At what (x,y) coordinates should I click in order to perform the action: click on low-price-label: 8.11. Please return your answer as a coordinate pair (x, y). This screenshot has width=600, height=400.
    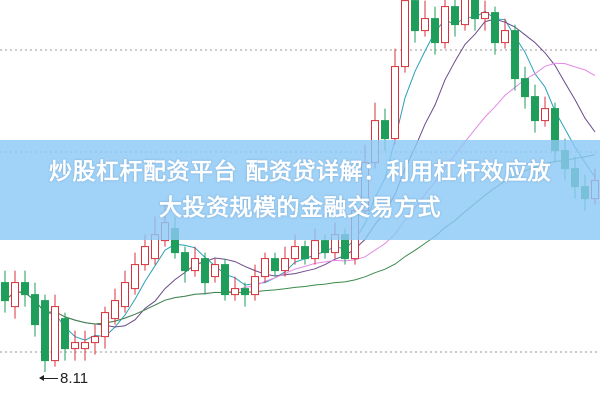
    Looking at the image, I should click on (74, 378).